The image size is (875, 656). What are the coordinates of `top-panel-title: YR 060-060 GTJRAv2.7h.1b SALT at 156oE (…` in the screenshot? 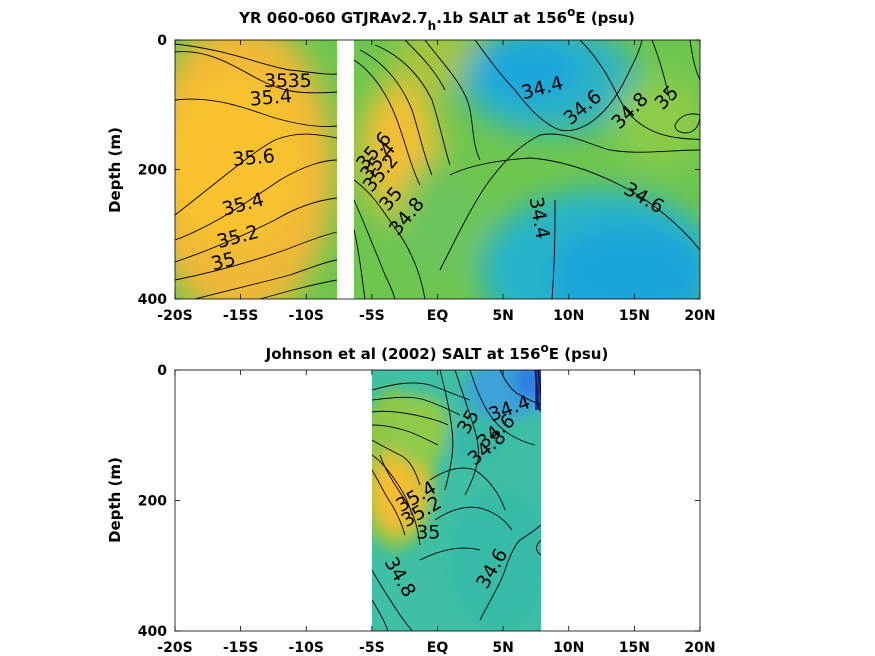 It's located at (436, 19).